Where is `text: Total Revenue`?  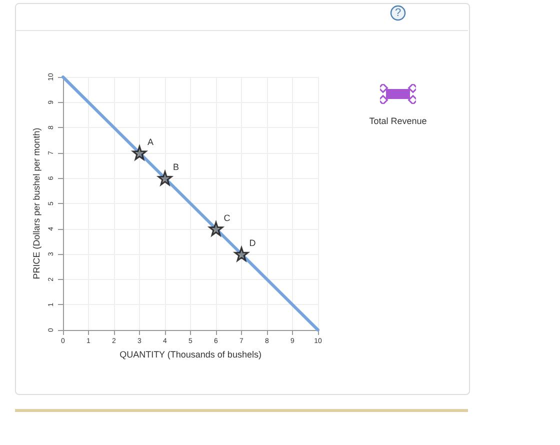 text: Total Revenue is located at coordinates (398, 121).